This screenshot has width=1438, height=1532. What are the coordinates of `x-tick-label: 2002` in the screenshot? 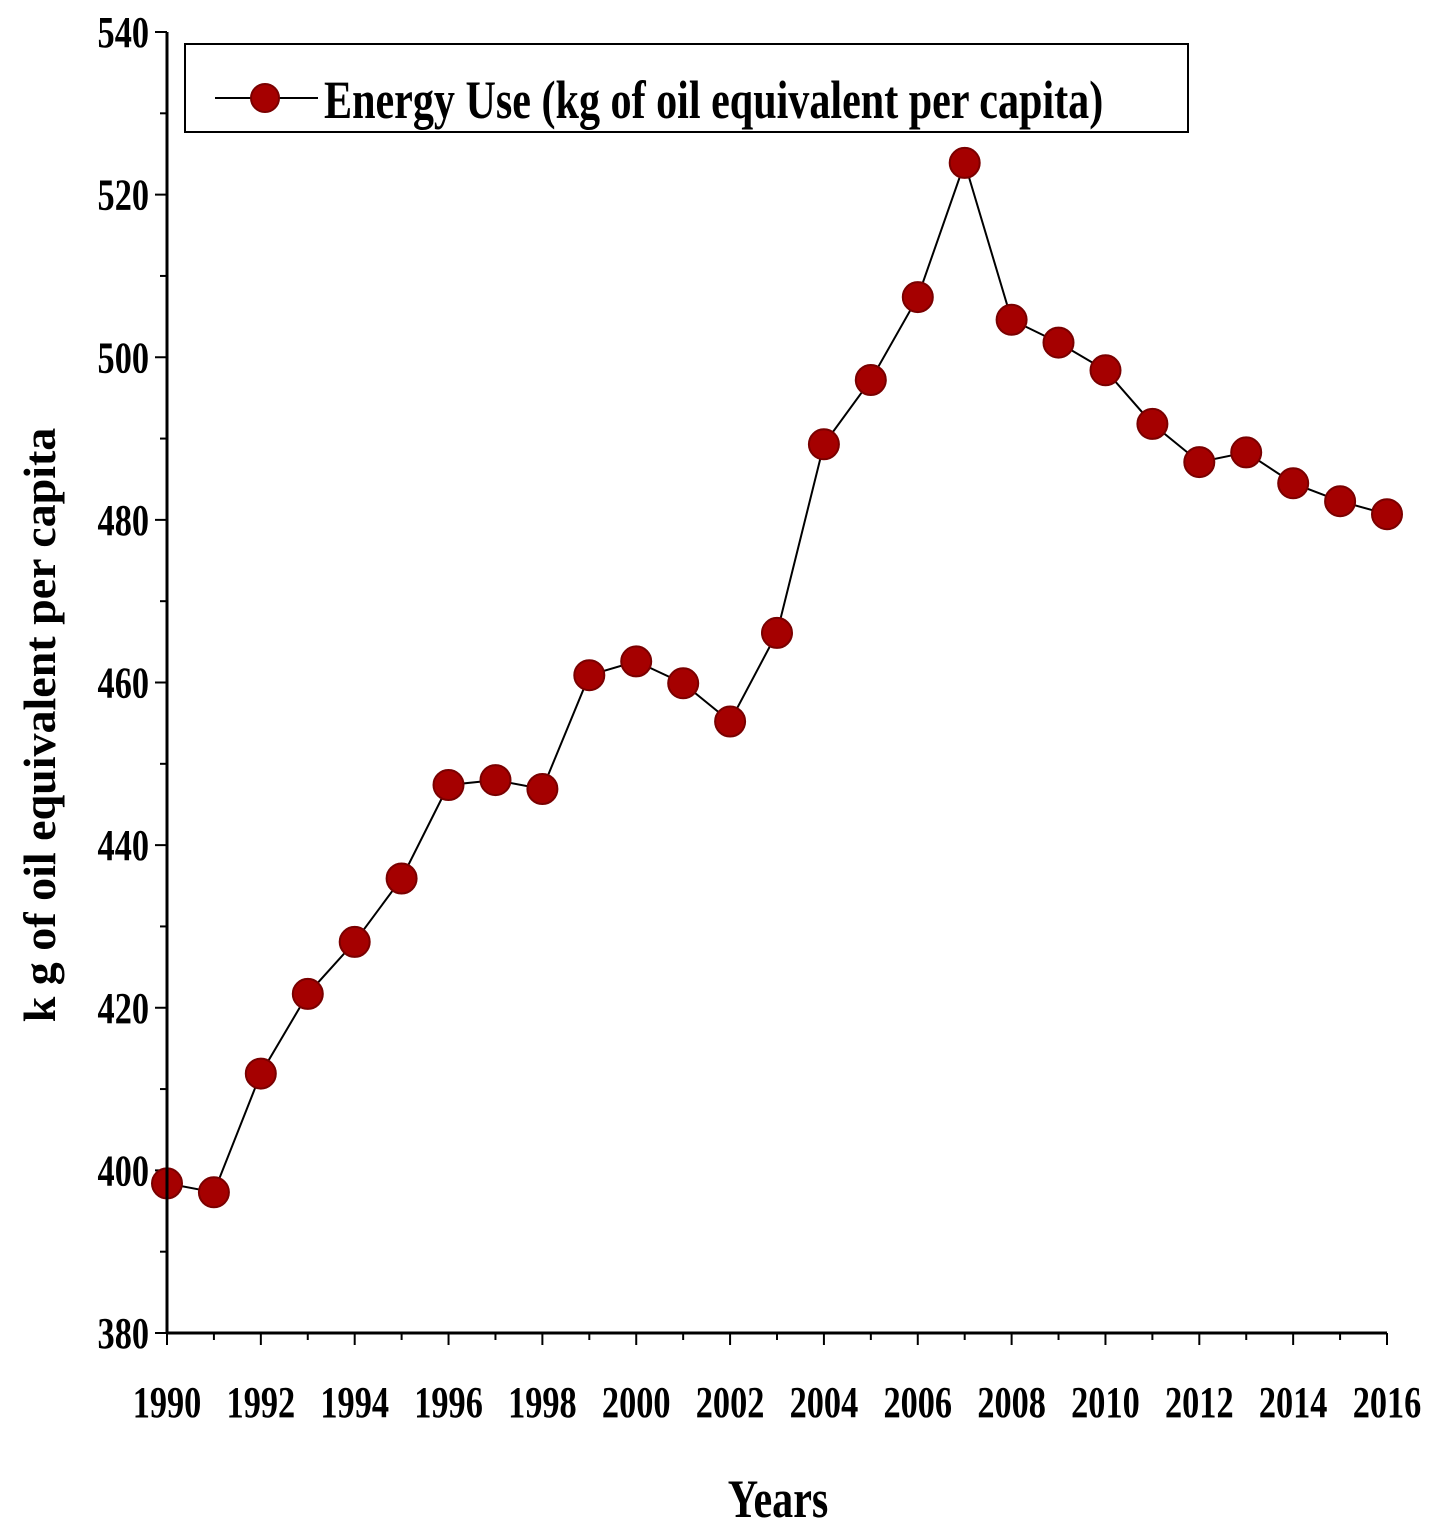 It's located at (730, 1402).